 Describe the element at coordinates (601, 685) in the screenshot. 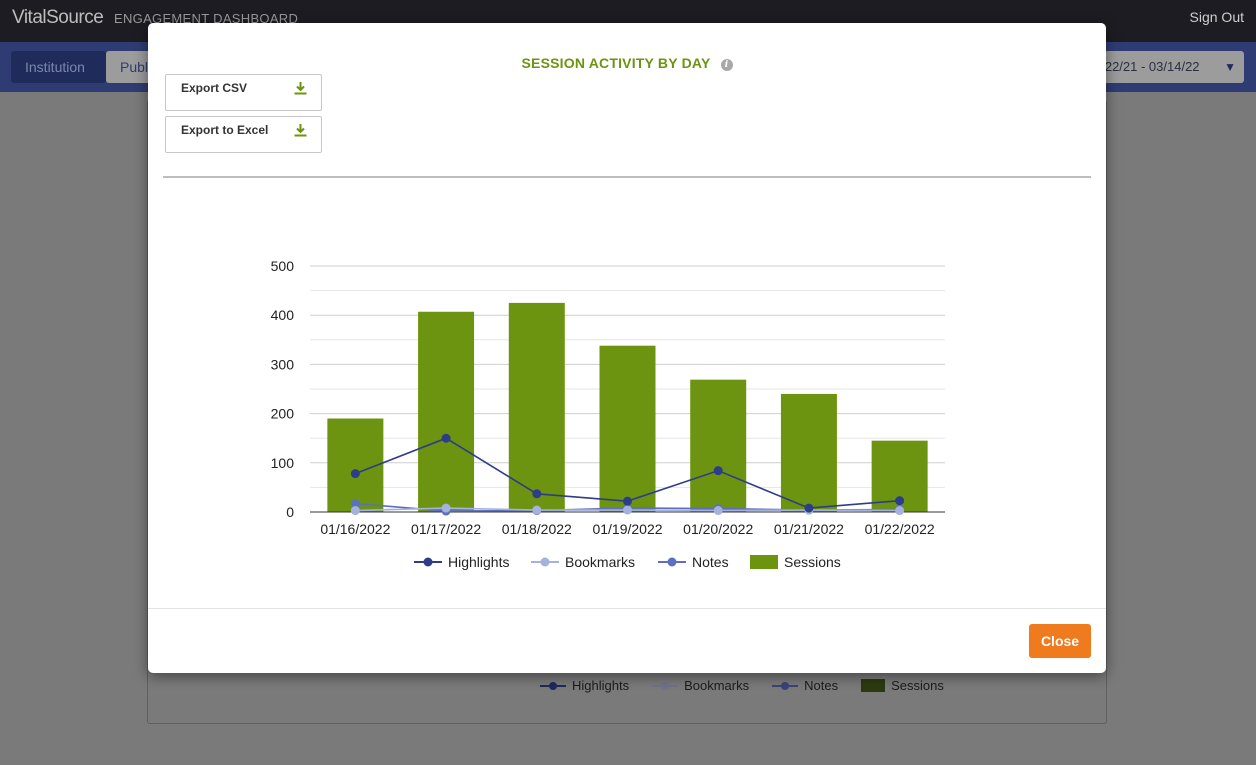

I see `bg-legend-label: Highlights` at that location.